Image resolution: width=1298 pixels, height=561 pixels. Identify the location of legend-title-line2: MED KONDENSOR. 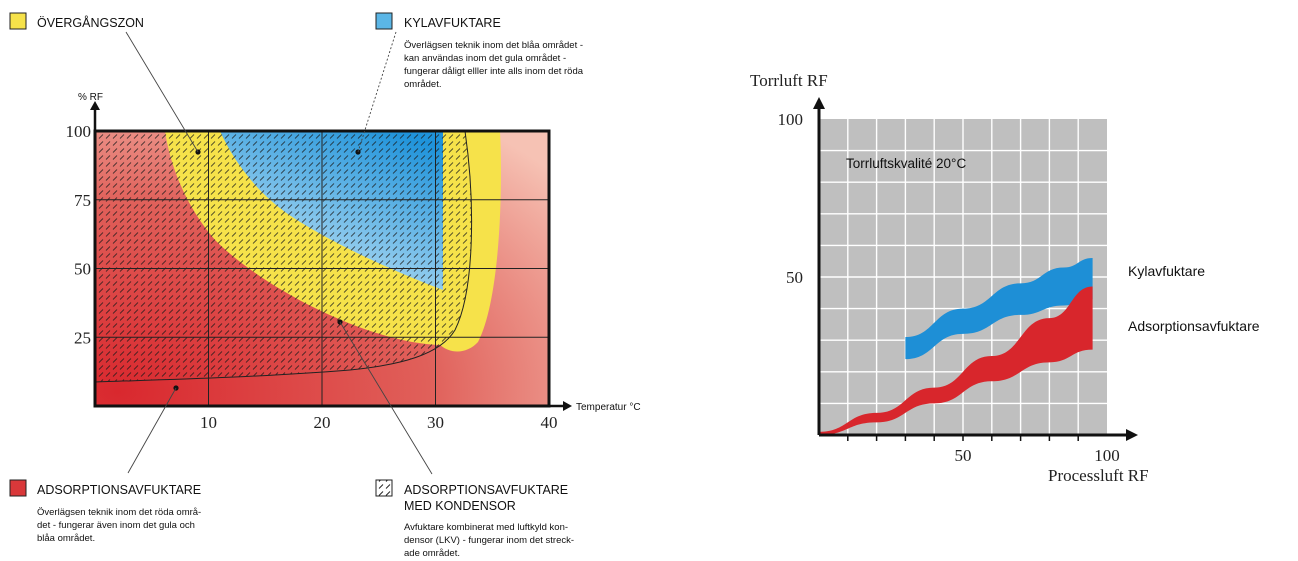
(460, 506).